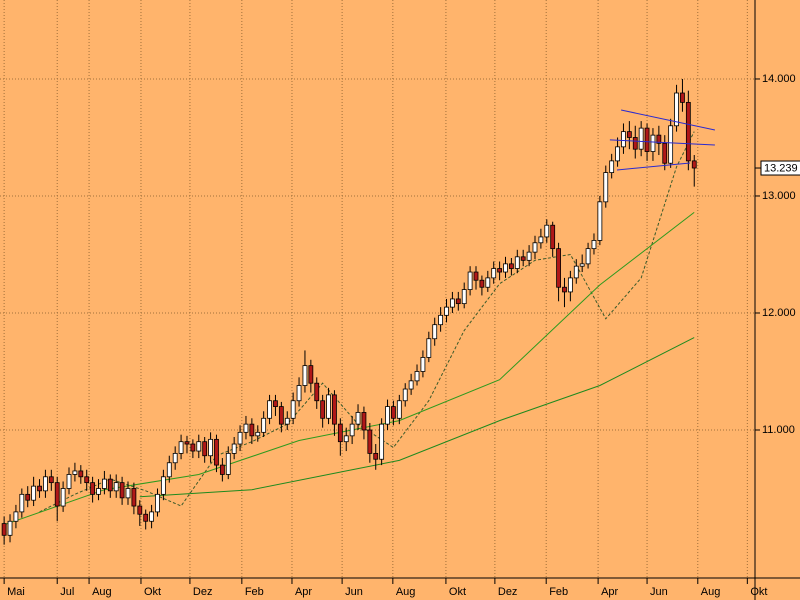 The width and height of the screenshot is (800, 600). Describe the element at coordinates (558, 592) in the screenshot. I see `x-tick-label: Feb` at that location.